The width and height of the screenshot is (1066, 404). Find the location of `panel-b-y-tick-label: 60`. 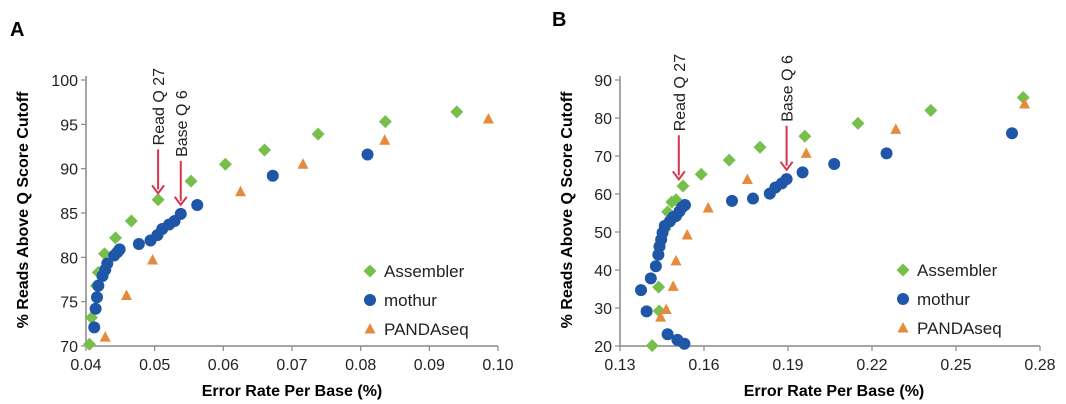

panel-b-y-tick-label: 60 is located at coordinates (603, 195).